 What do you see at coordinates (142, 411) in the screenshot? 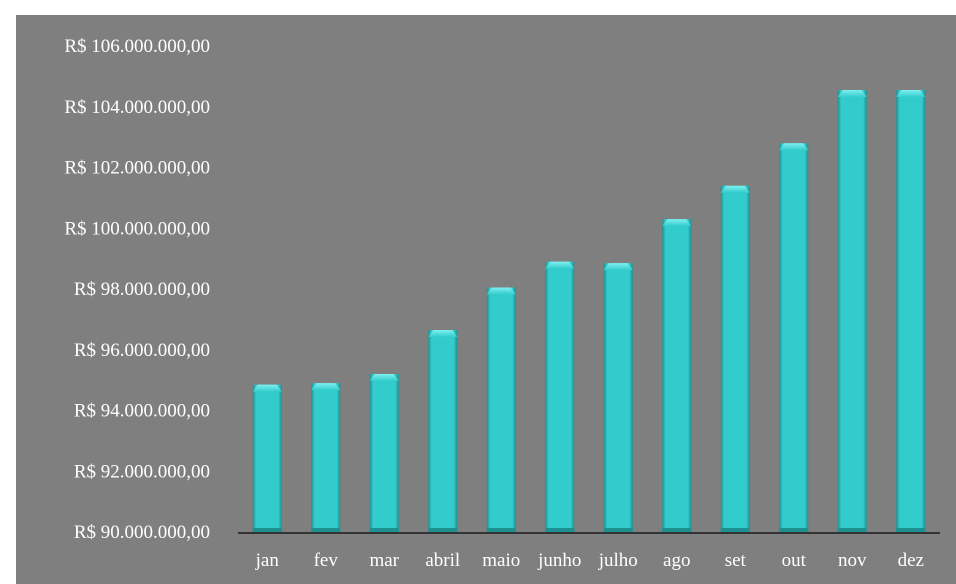
I see `y-tick-label: R$ 94.000.000,00` at bounding box center [142, 411].